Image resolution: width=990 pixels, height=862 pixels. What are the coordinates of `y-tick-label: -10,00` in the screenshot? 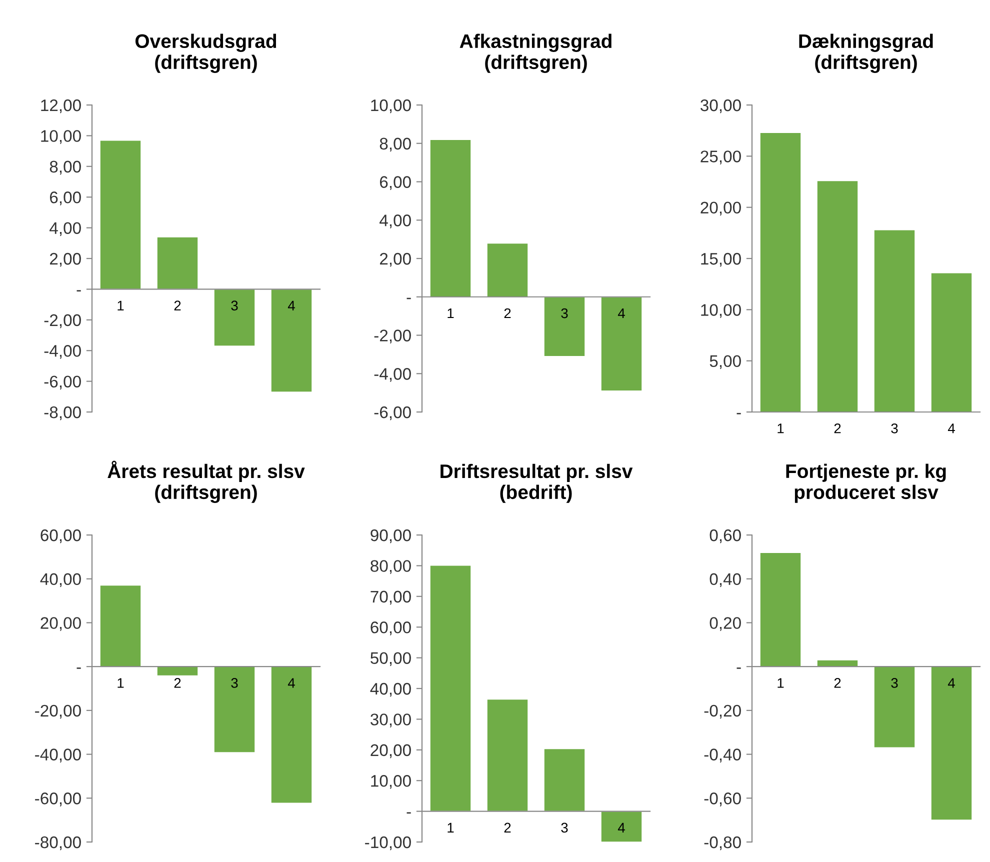 It's located at (388, 843).